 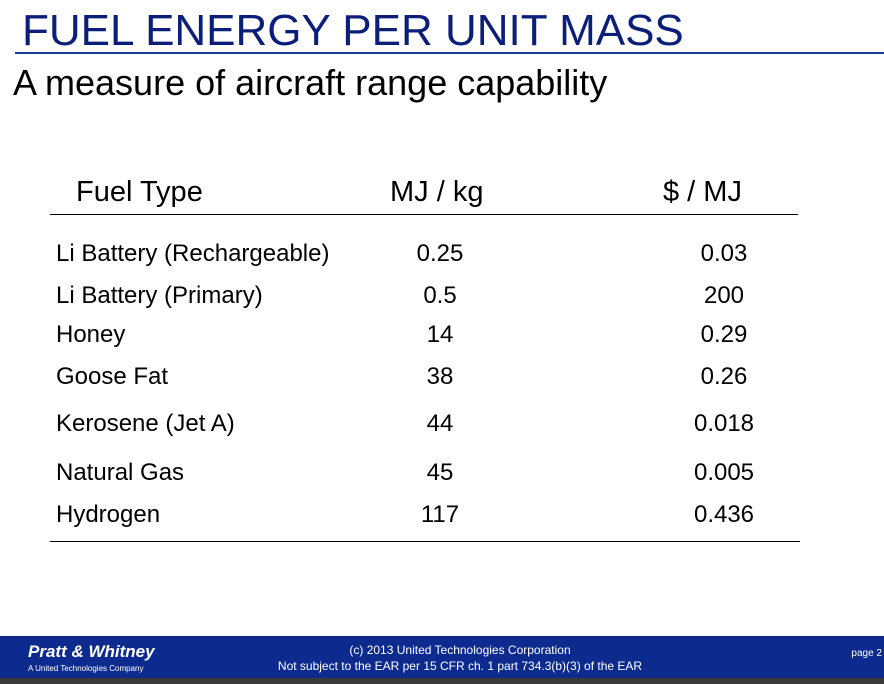 What do you see at coordinates (120, 472) in the screenshot?
I see `table-cell: Natural Gas` at bounding box center [120, 472].